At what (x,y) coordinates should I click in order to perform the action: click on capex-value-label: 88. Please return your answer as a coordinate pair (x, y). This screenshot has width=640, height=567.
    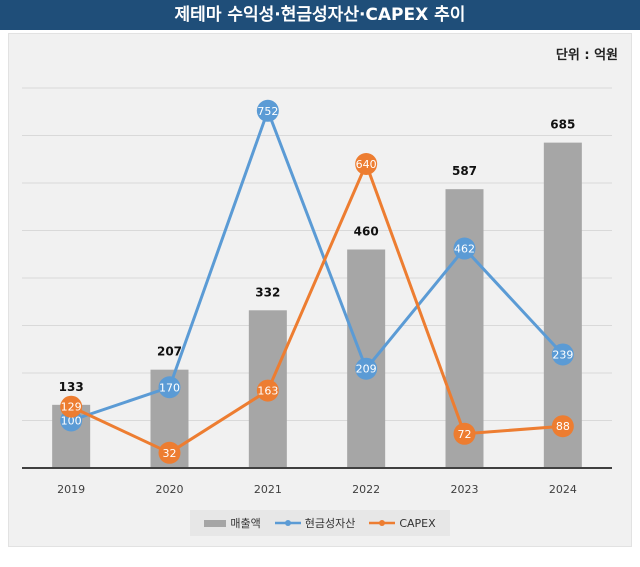
    Looking at the image, I should click on (563, 426).